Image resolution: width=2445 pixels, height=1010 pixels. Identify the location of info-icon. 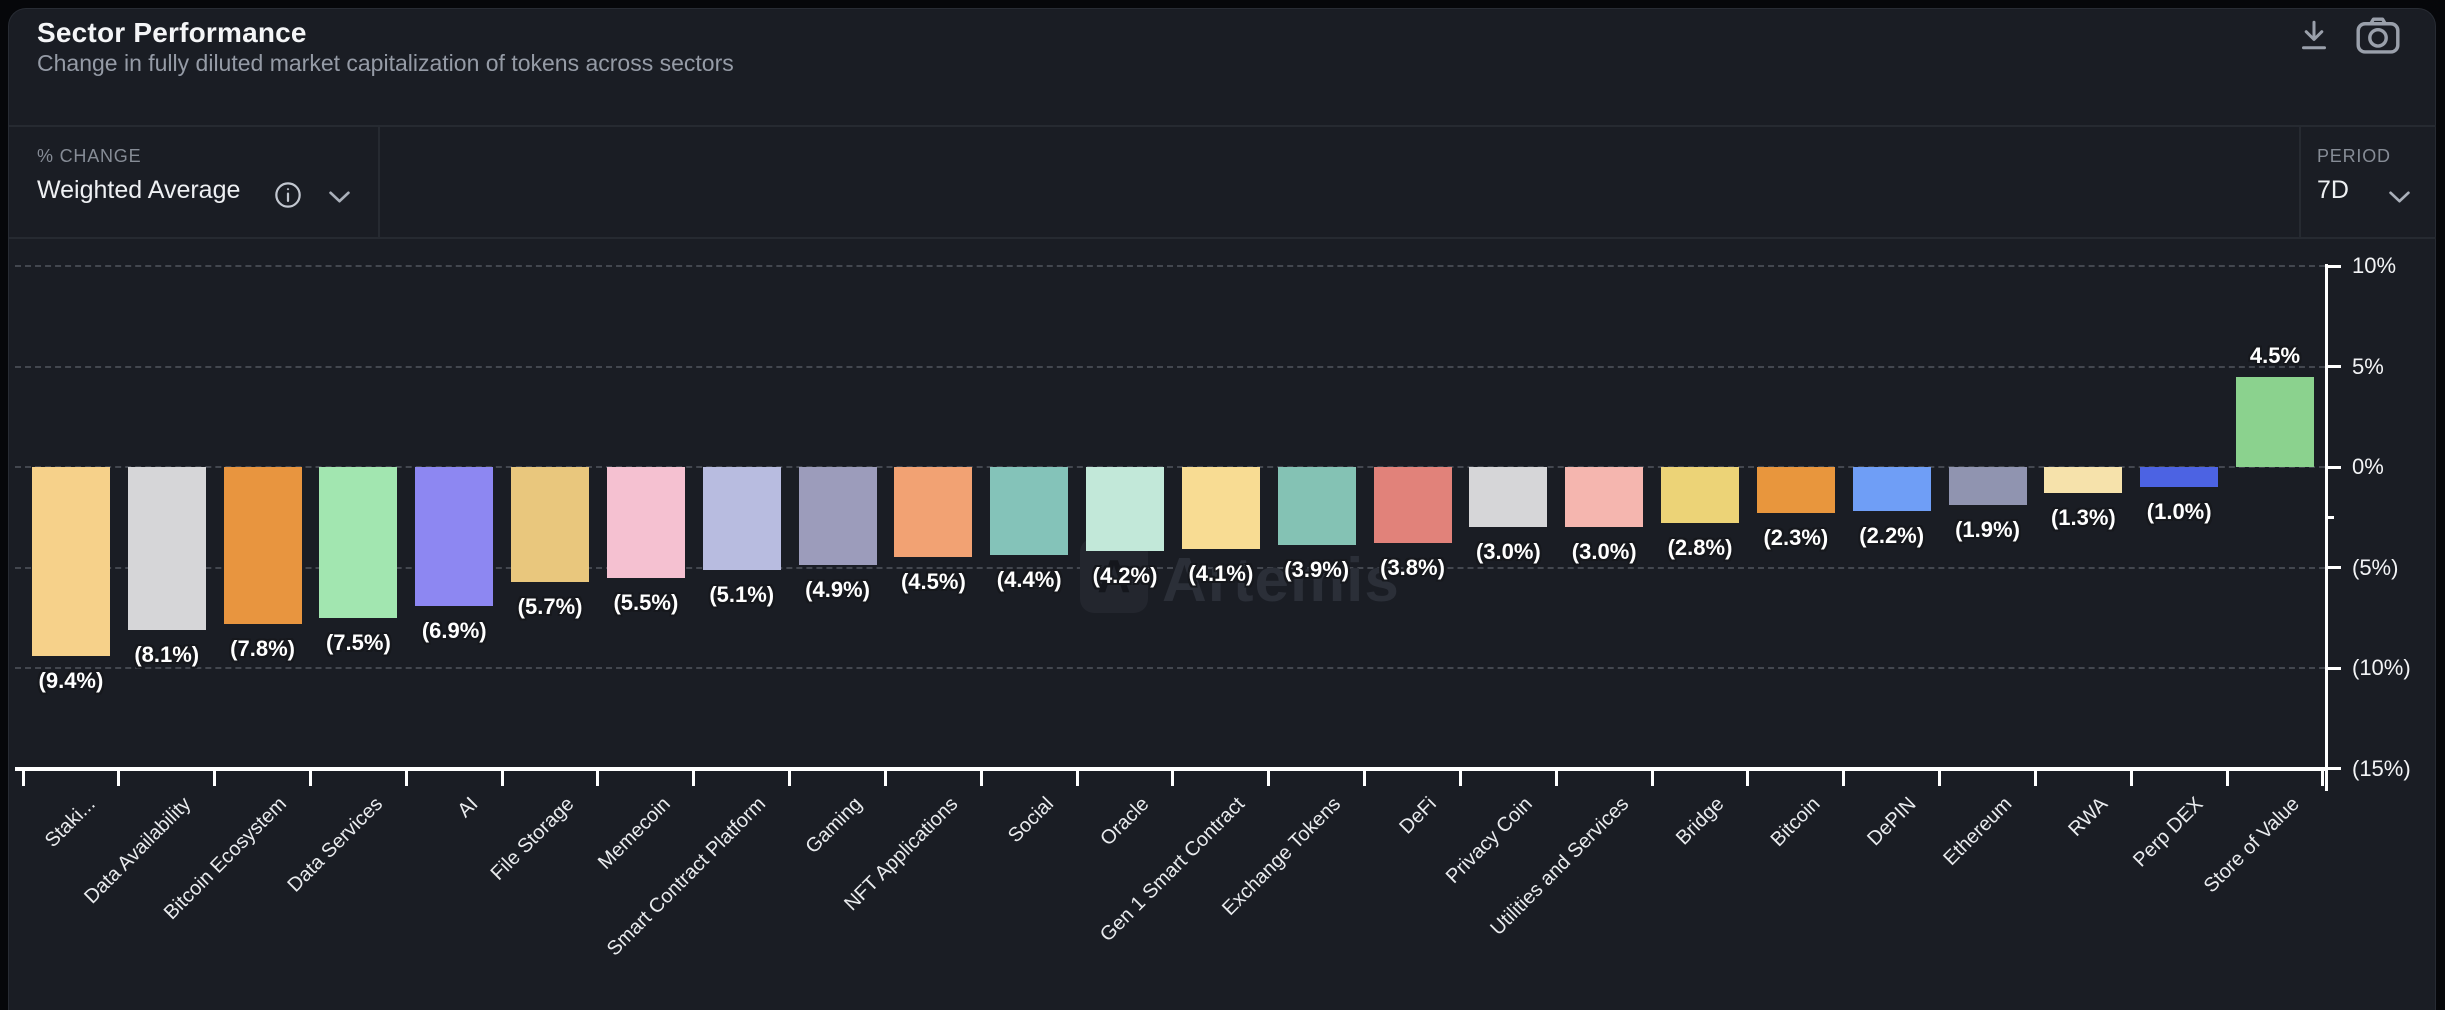
(288, 197).